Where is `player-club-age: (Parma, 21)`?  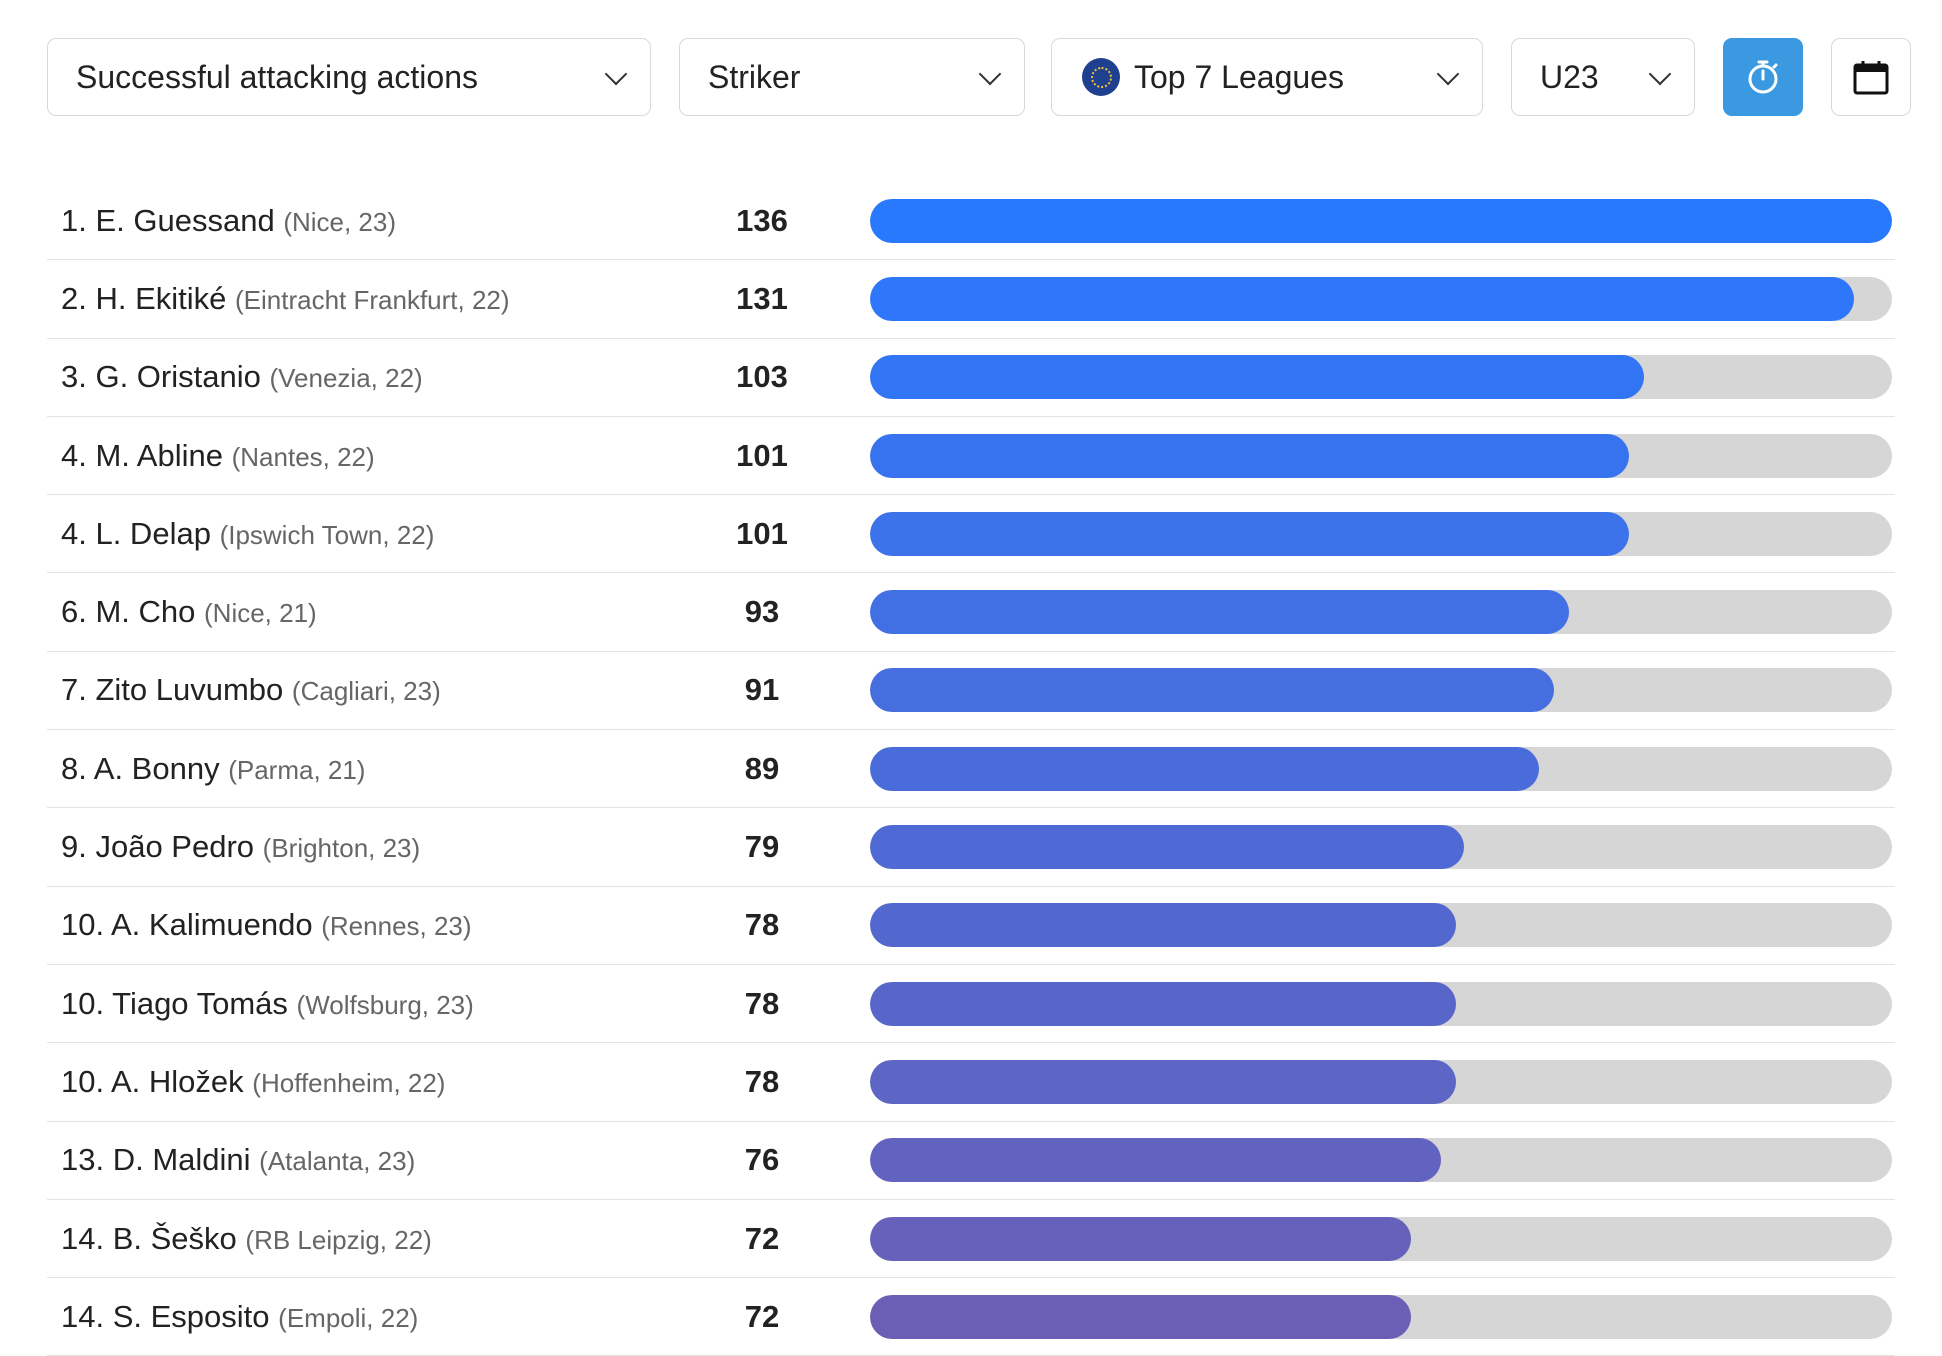 player-club-age: (Parma, 21) is located at coordinates (297, 769).